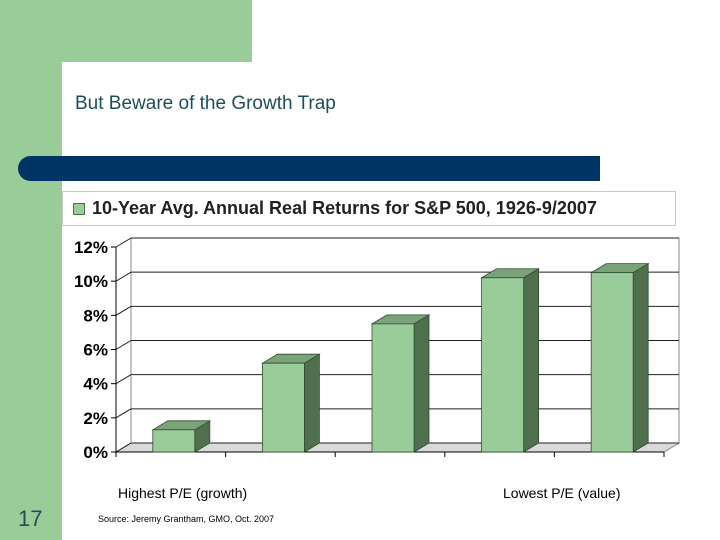  I want to click on y-tick-label: 6%, so click(95, 350).